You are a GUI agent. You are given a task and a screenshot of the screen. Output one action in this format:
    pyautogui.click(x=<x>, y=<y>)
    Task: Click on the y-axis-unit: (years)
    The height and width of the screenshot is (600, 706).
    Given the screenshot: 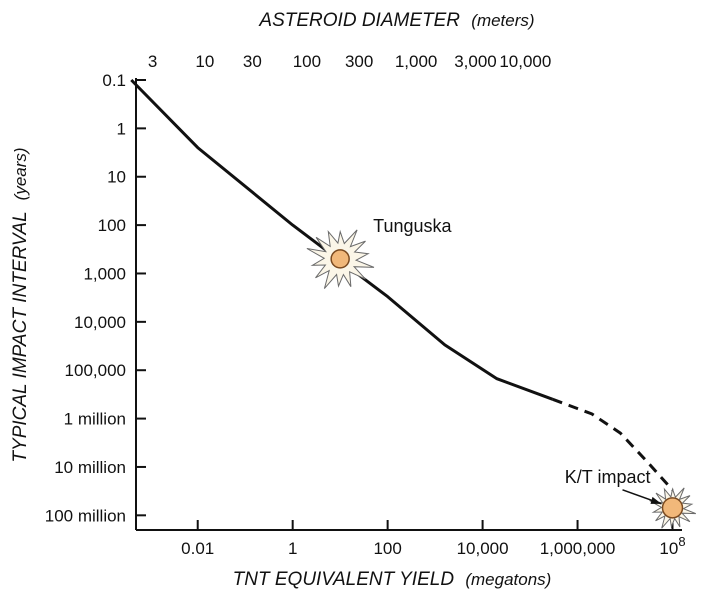 What is the action you would take?
    pyautogui.click(x=20, y=173)
    